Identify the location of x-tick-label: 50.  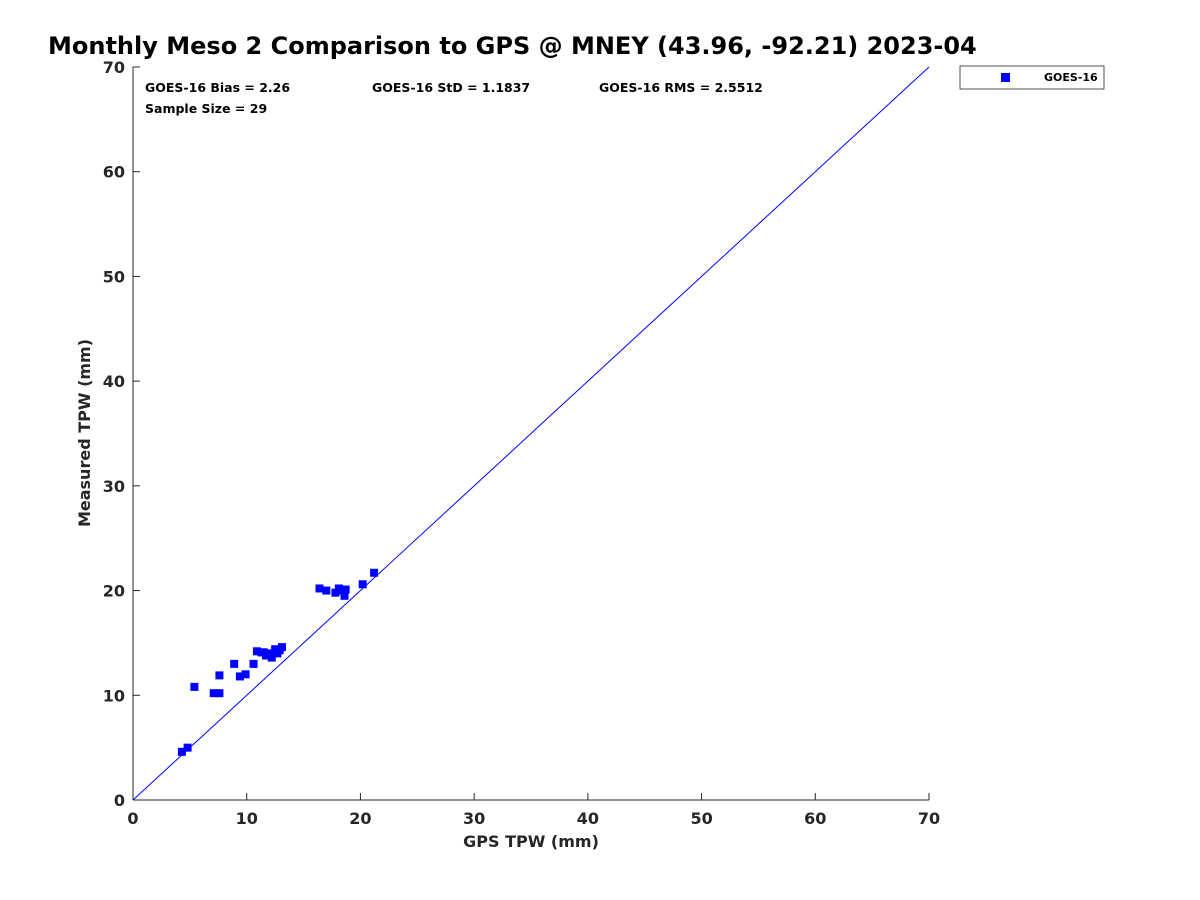
(701, 818).